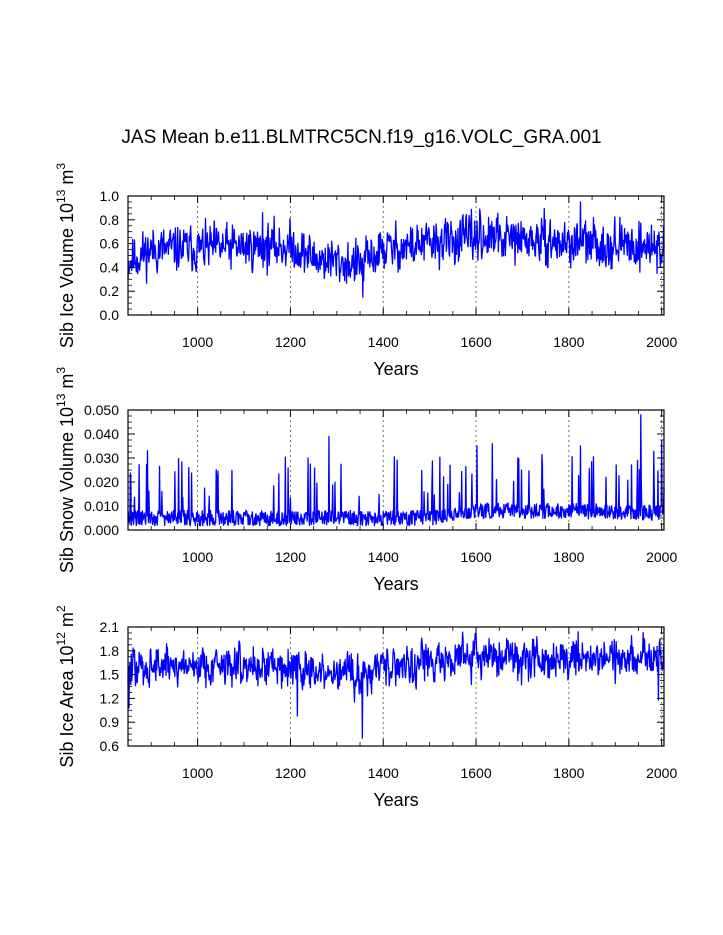 The width and height of the screenshot is (723, 935). Describe the element at coordinates (110, 722) in the screenshot. I see `y-tick-label: 0.9` at that location.